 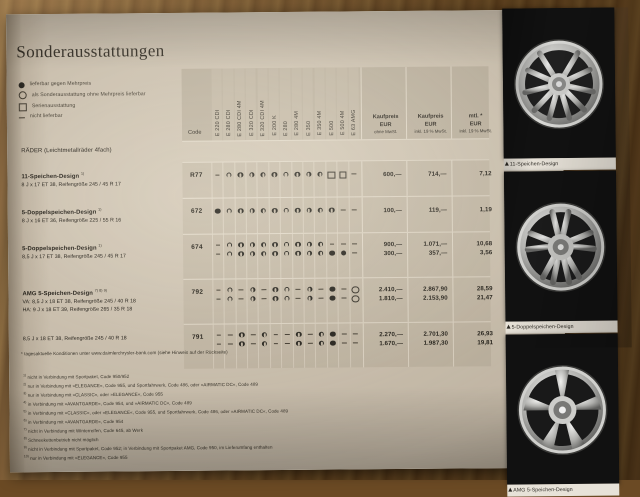 I want to click on legend-label: nicht lieferbar, so click(x=46, y=117).